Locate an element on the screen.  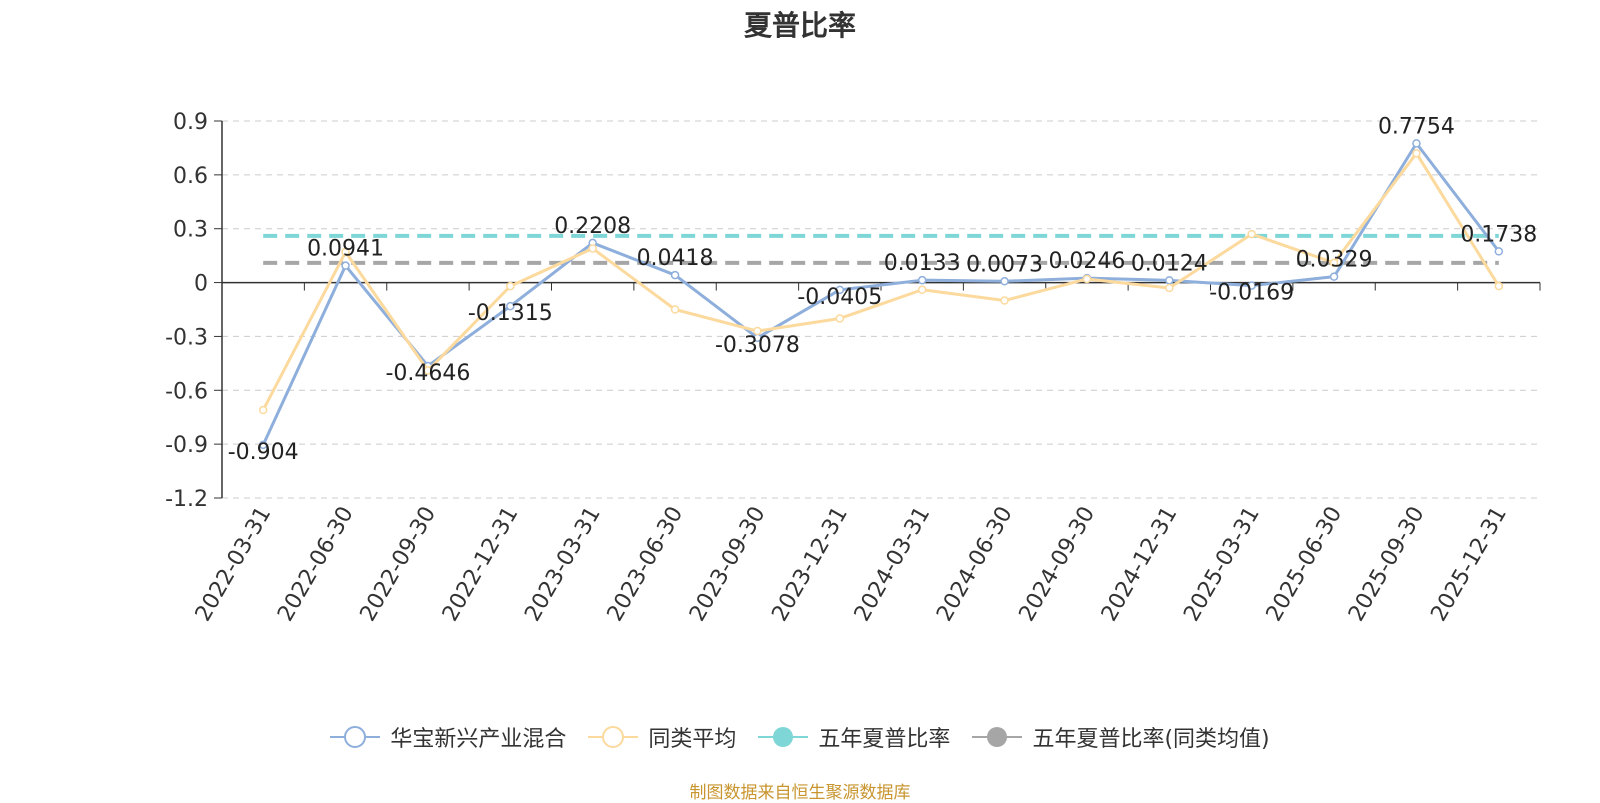
data-label: 0.0246 is located at coordinates (1086, 261).